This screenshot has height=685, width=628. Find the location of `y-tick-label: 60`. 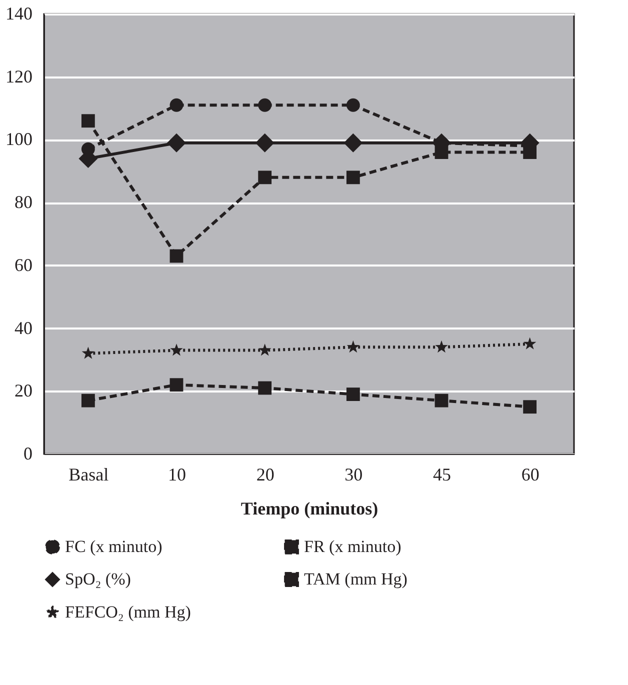

y-tick-label: 60 is located at coordinates (23, 264).